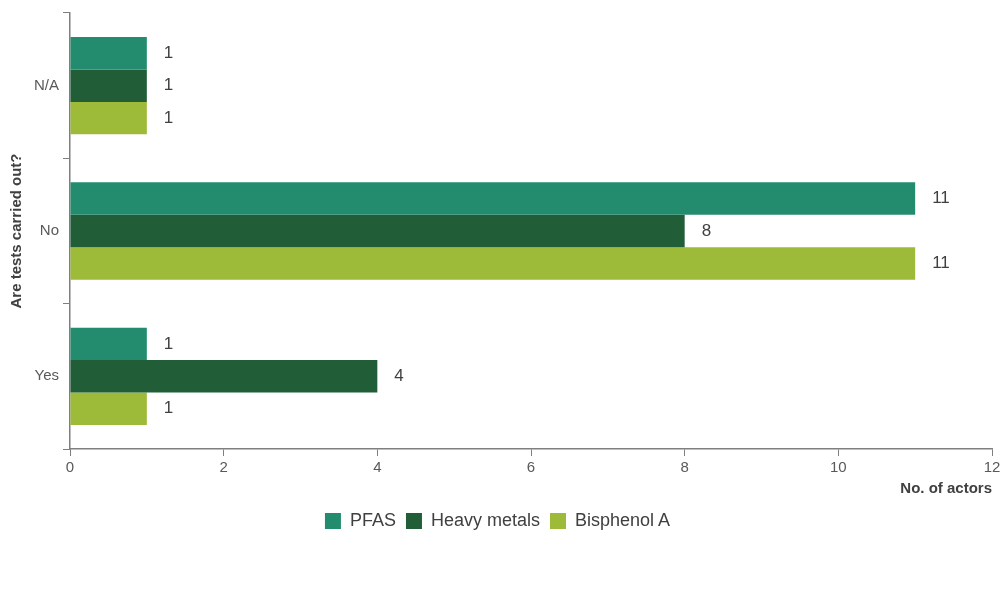  What do you see at coordinates (838, 467) in the screenshot?
I see `x-tick-label: 10` at bounding box center [838, 467].